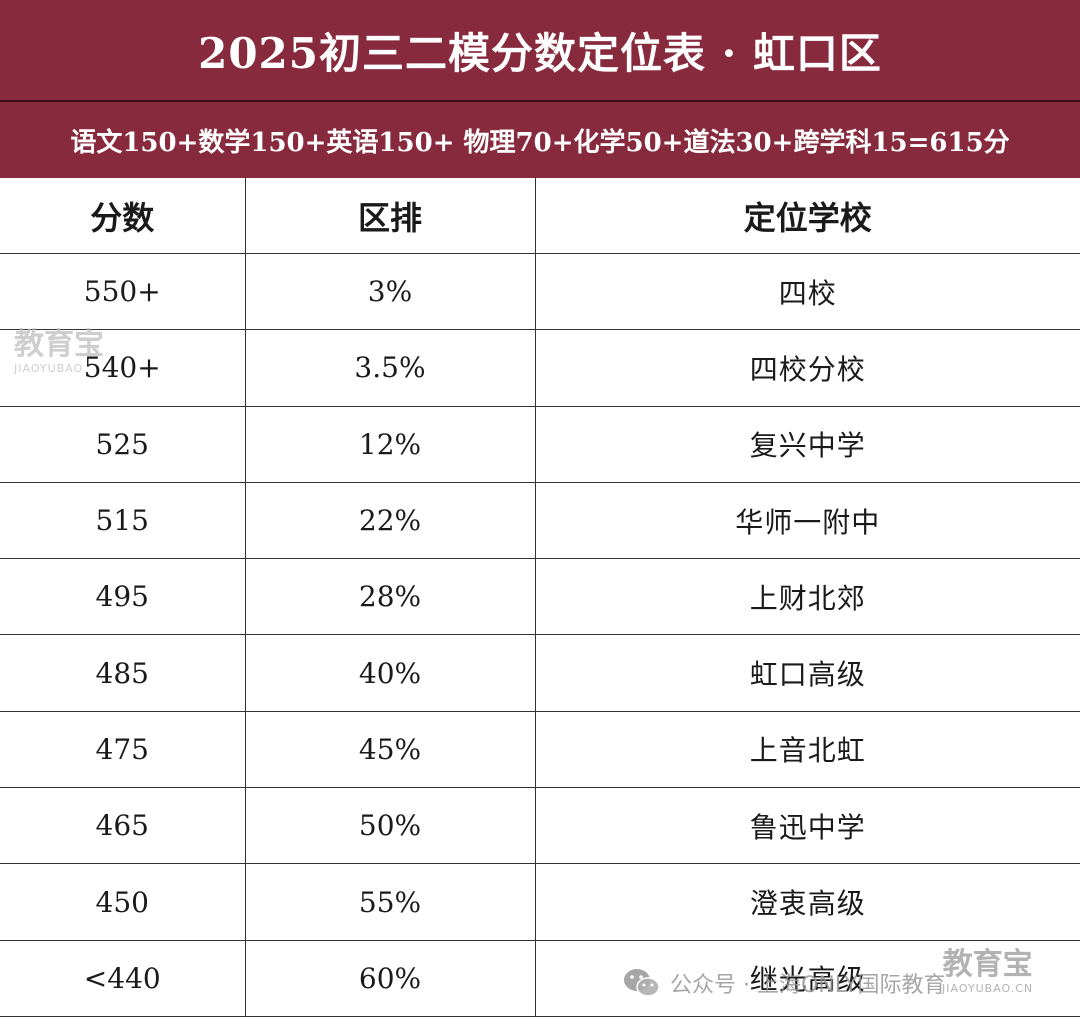 This screenshot has width=1080, height=1024. Describe the element at coordinates (59, 344) in the screenshot. I see `watermark-brand-cn: 教育宝` at that location.